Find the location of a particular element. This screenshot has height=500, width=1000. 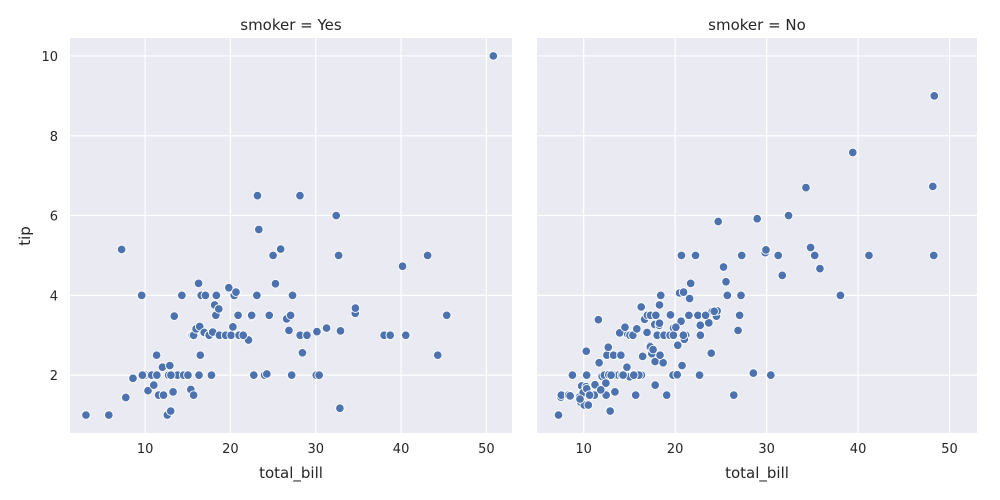

y-axis-label: tip is located at coordinates (25, 236).